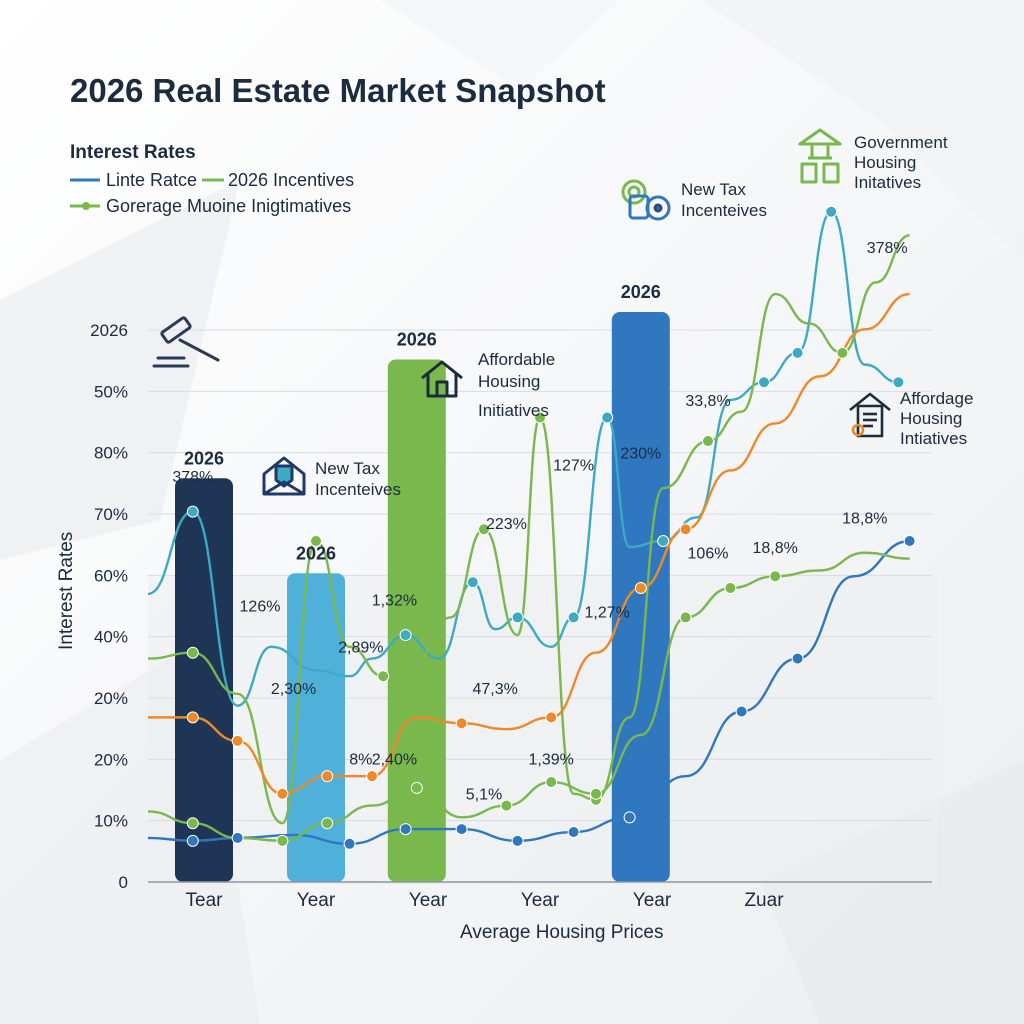 This screenshot has height=1024, width=1024. I want to click on y-tick-label-9: 2026, so click(109, 330).